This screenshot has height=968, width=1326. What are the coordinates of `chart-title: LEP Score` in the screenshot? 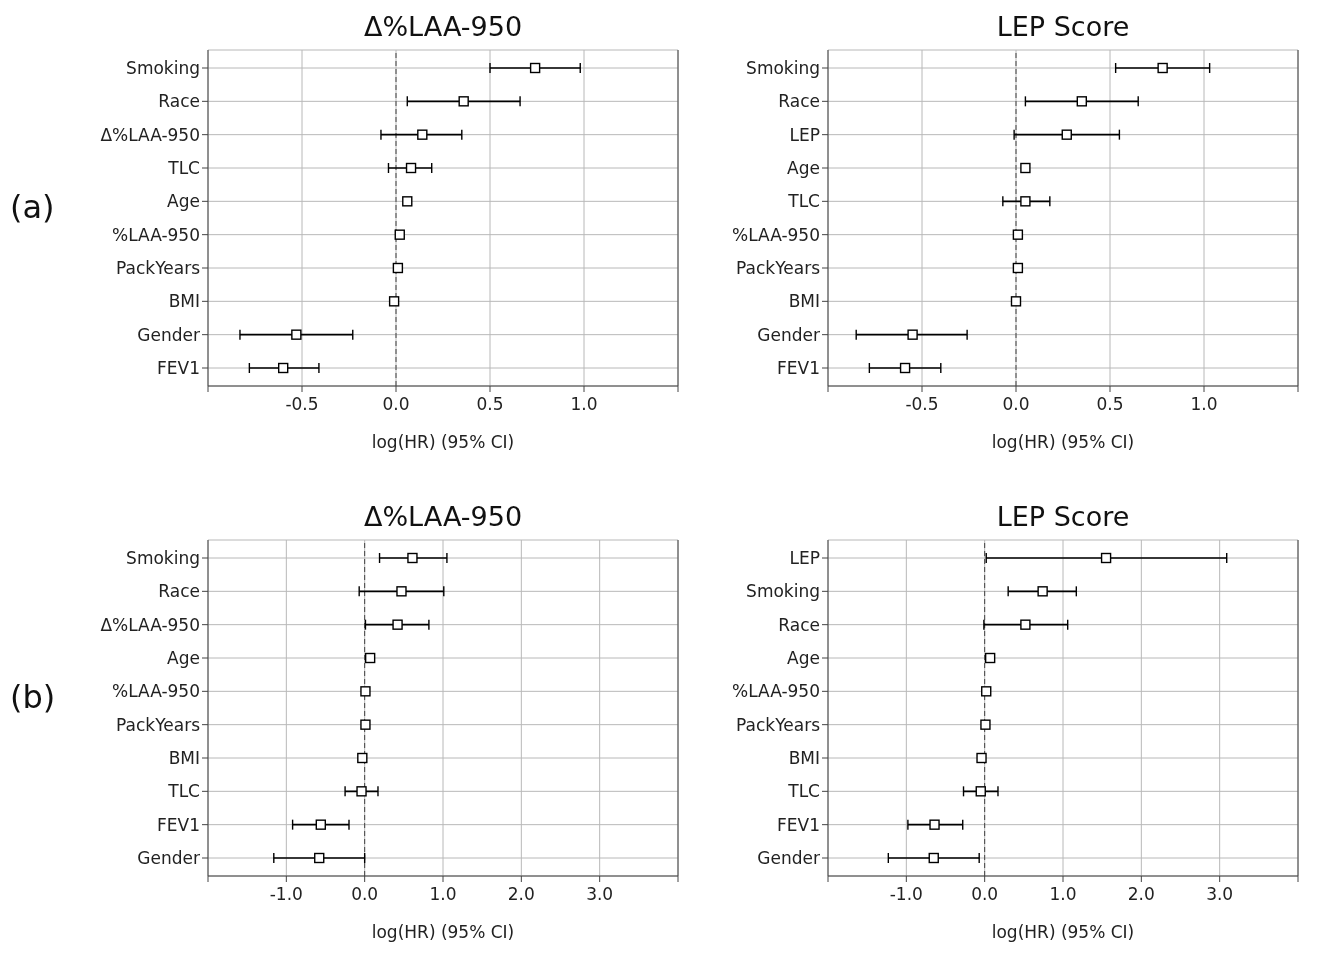 It's located at (1063, 27).